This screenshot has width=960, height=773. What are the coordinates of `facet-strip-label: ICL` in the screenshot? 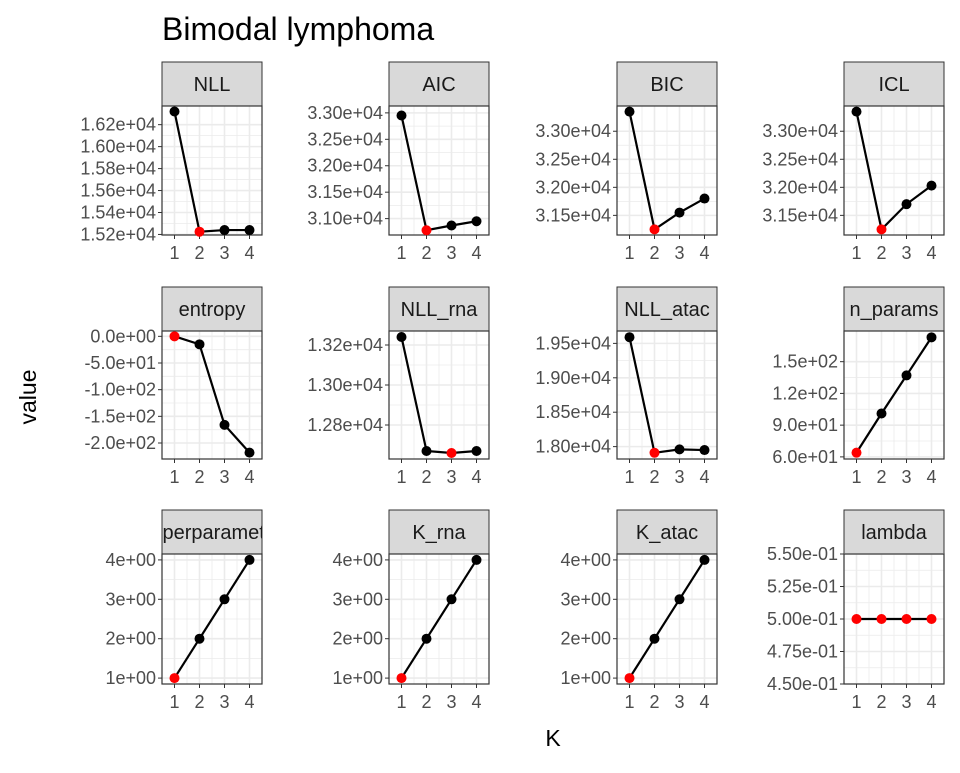 It's located at (893, 85).